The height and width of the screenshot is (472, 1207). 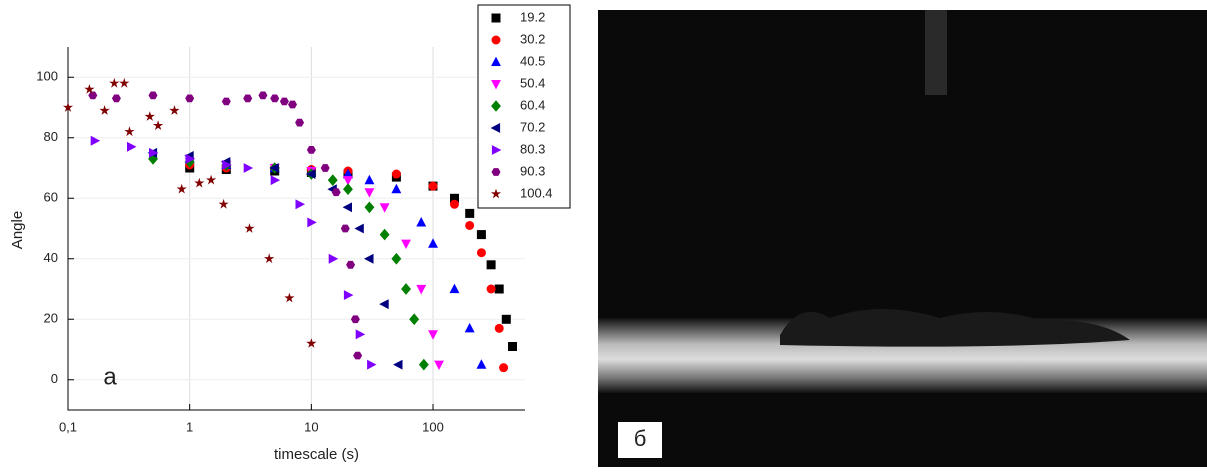 I want to click on y-tick-label: 100, so click(x=47, y=76).